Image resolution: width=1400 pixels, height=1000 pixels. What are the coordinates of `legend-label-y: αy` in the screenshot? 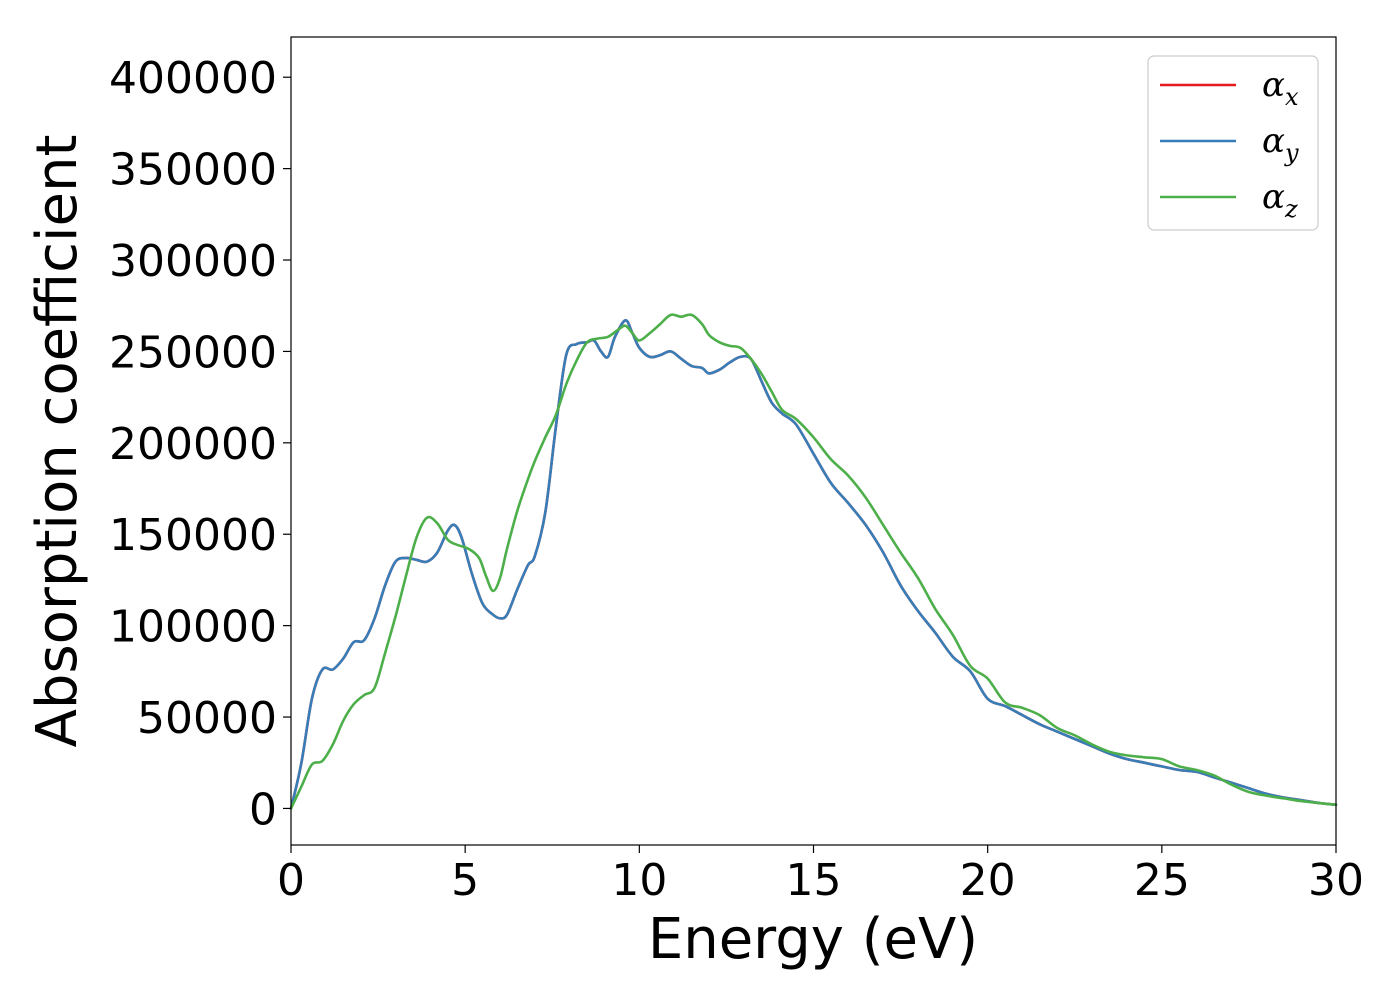 It's located at (1280, 144).